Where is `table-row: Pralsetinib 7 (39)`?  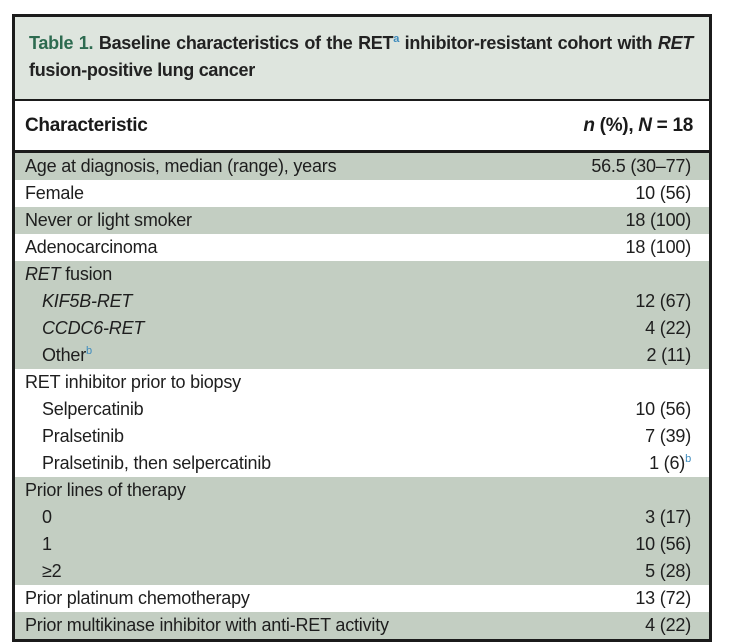 table-row: Pralsetinib 7 (39) is located at coordinates (362, 436).